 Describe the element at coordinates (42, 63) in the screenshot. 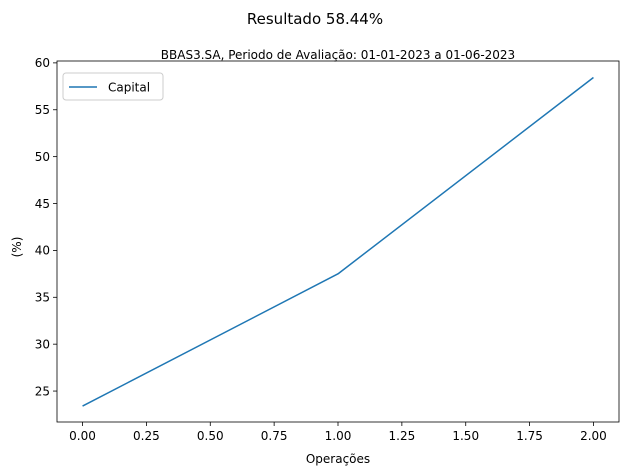

I see `y-tick-label: 60` at that location.